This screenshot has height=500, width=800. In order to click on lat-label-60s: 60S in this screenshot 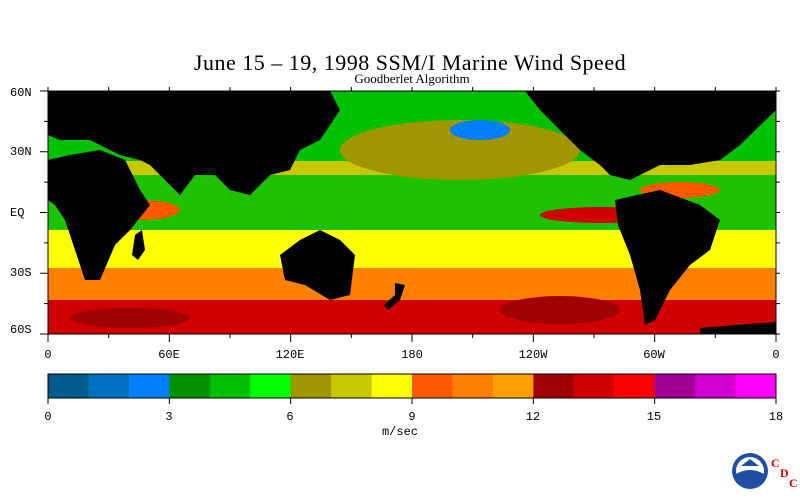, I will do `click(21, 330)`.